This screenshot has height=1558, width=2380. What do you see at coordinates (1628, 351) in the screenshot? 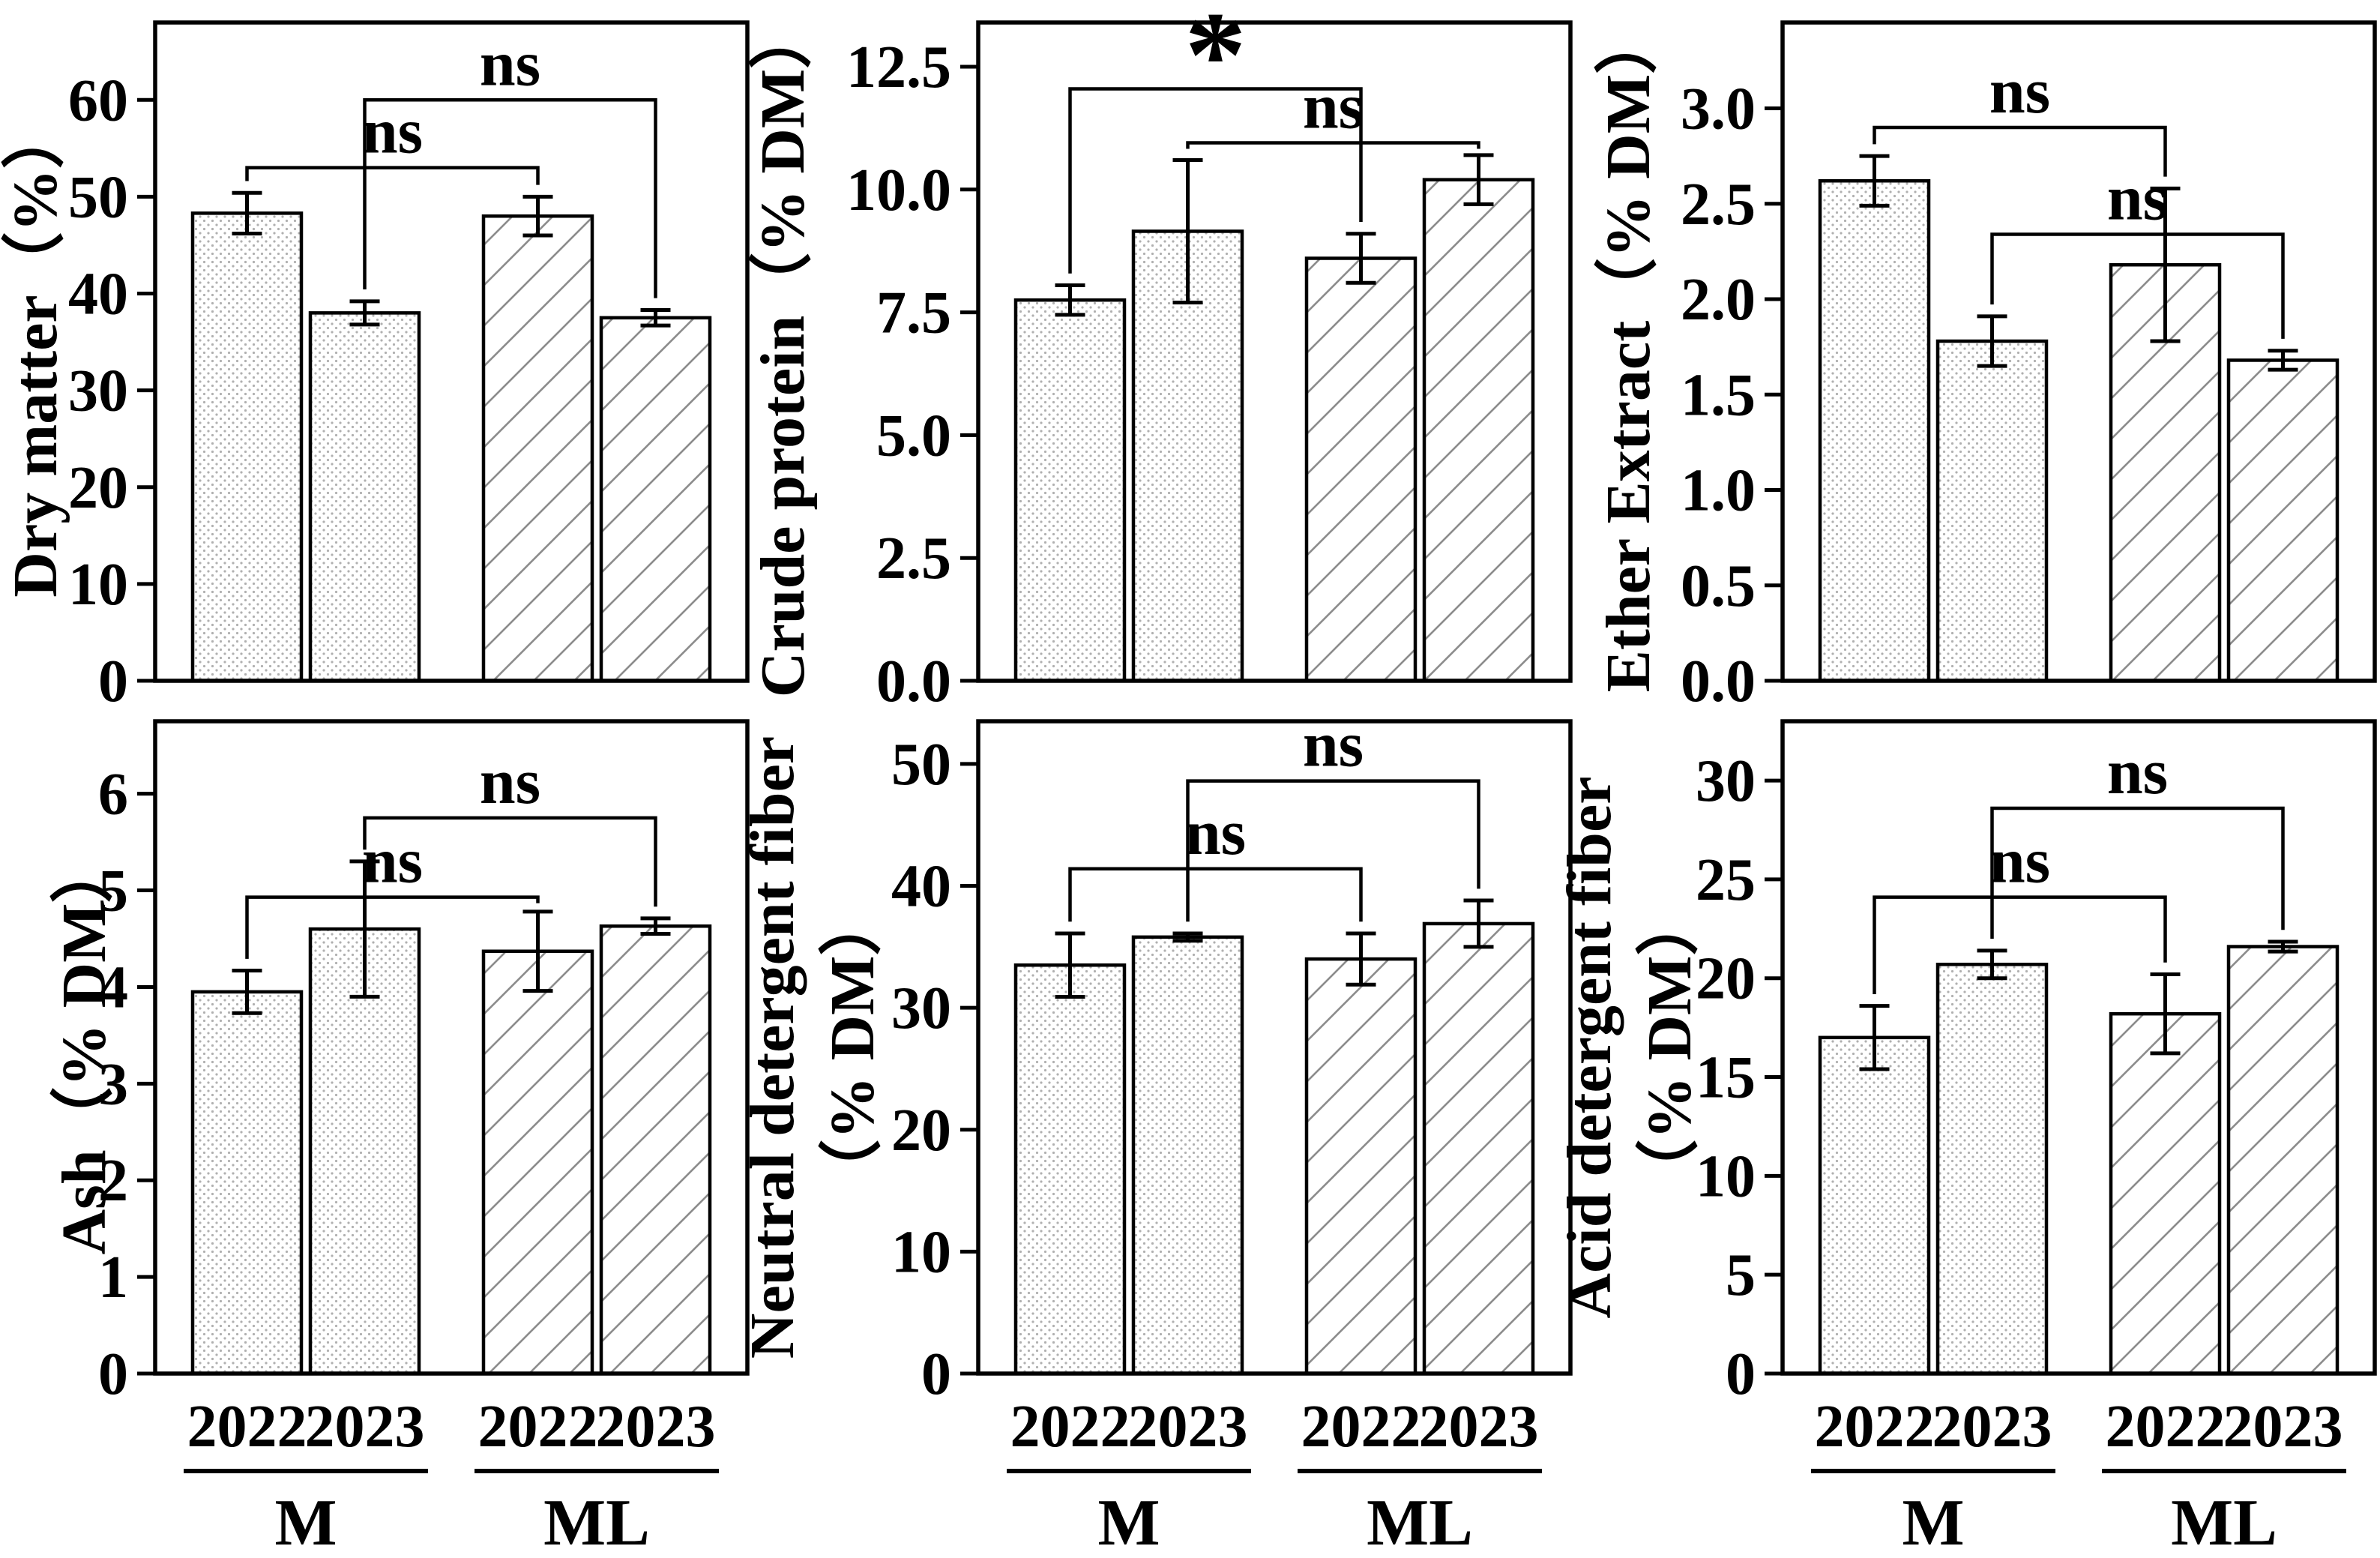
I see `y-axis-title: Ether Extract（% DM）` at bounding box center [1628, 351].